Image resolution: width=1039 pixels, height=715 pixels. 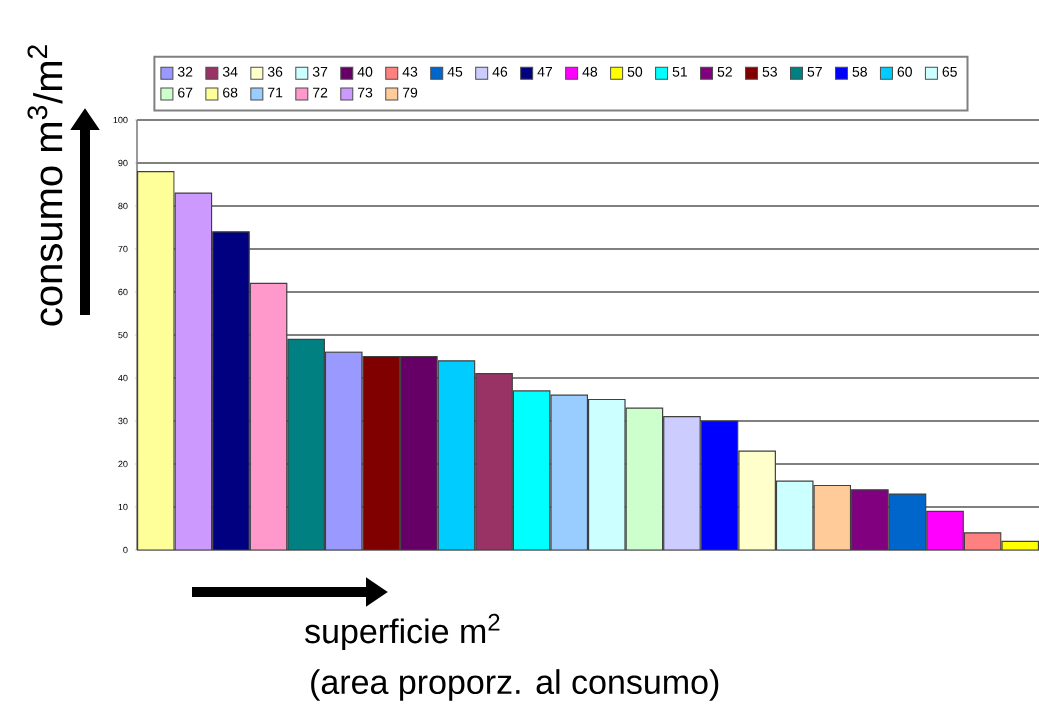 What do you see at coordinates (402, 632) in the screenshot?
I see `x-axis-title: superficie m$^{2}$` at bounding box center [402, 632].